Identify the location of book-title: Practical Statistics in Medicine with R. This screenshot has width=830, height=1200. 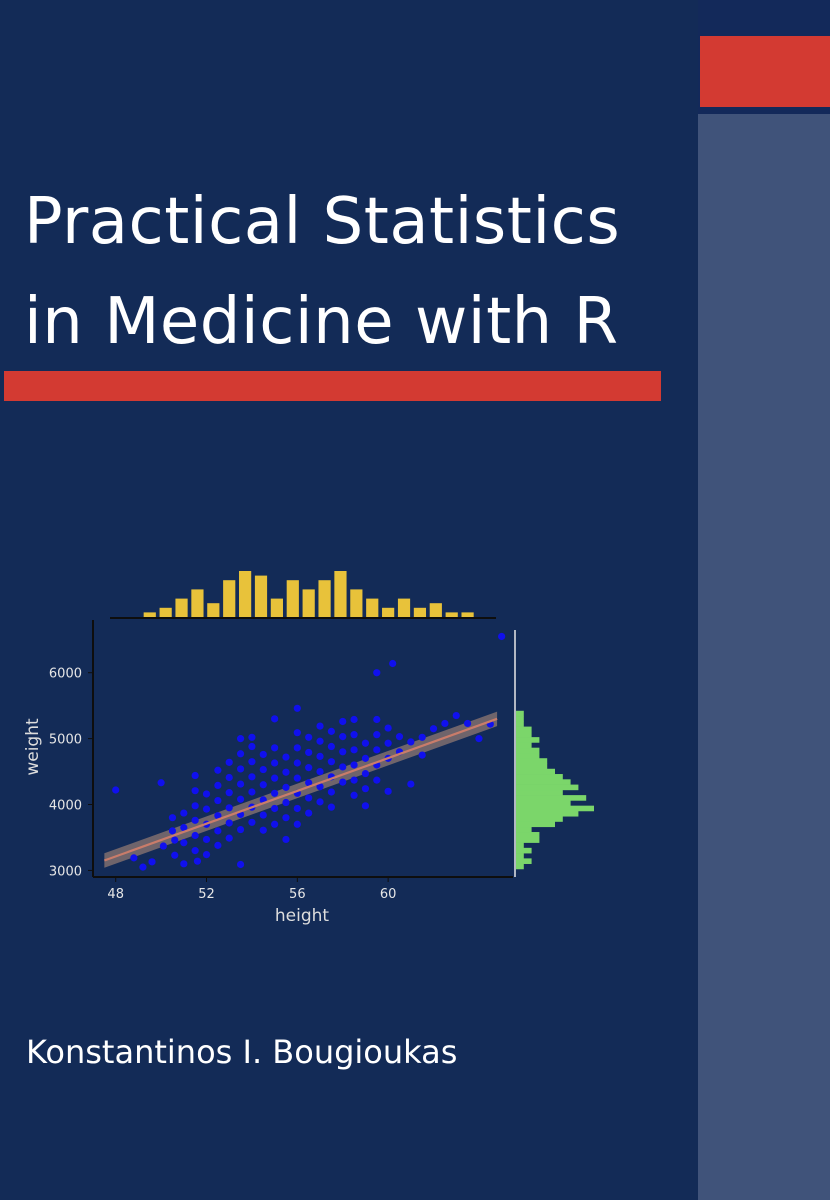
(354, 272).